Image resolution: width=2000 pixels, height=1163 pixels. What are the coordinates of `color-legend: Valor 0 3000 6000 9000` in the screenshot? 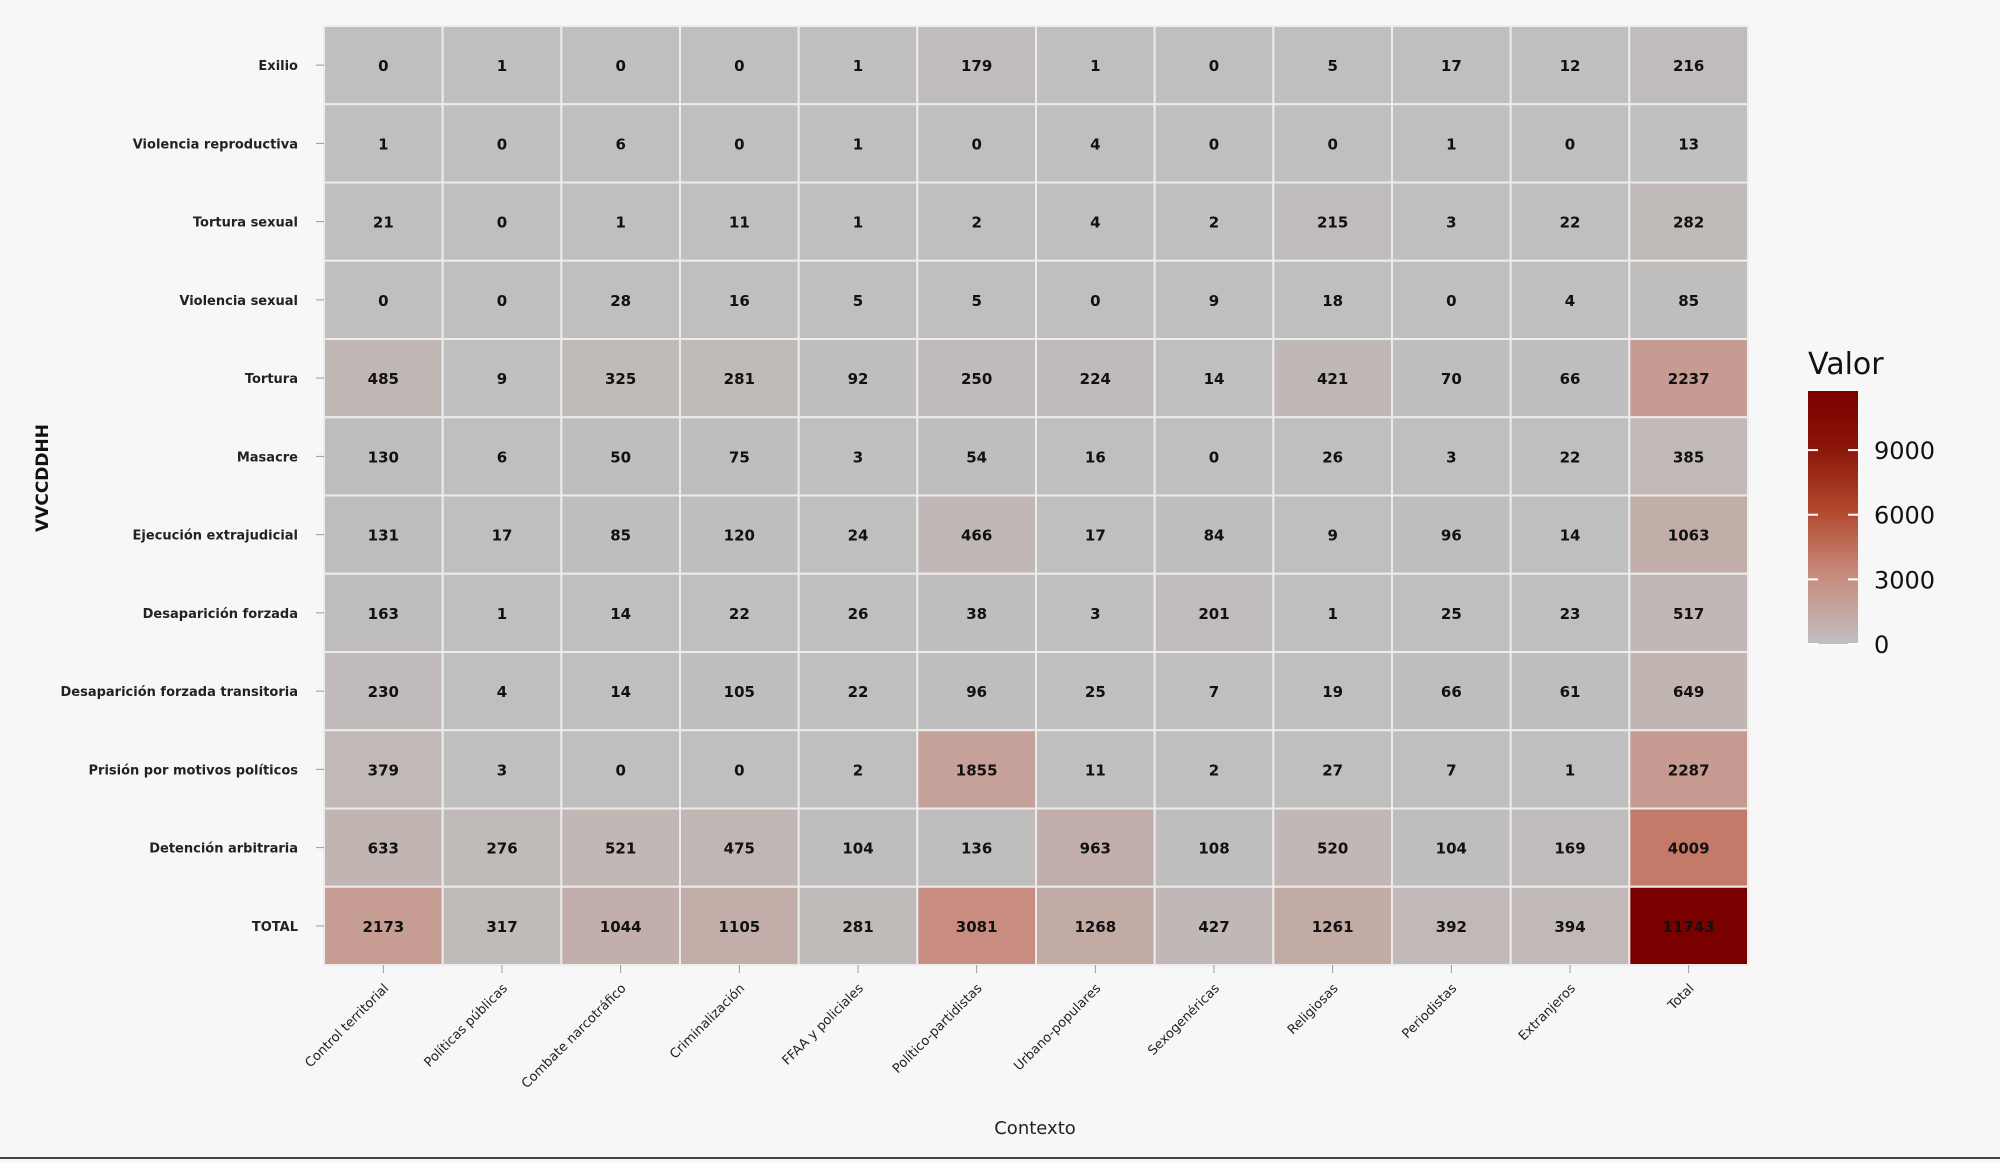 It's located at (1871, 503).